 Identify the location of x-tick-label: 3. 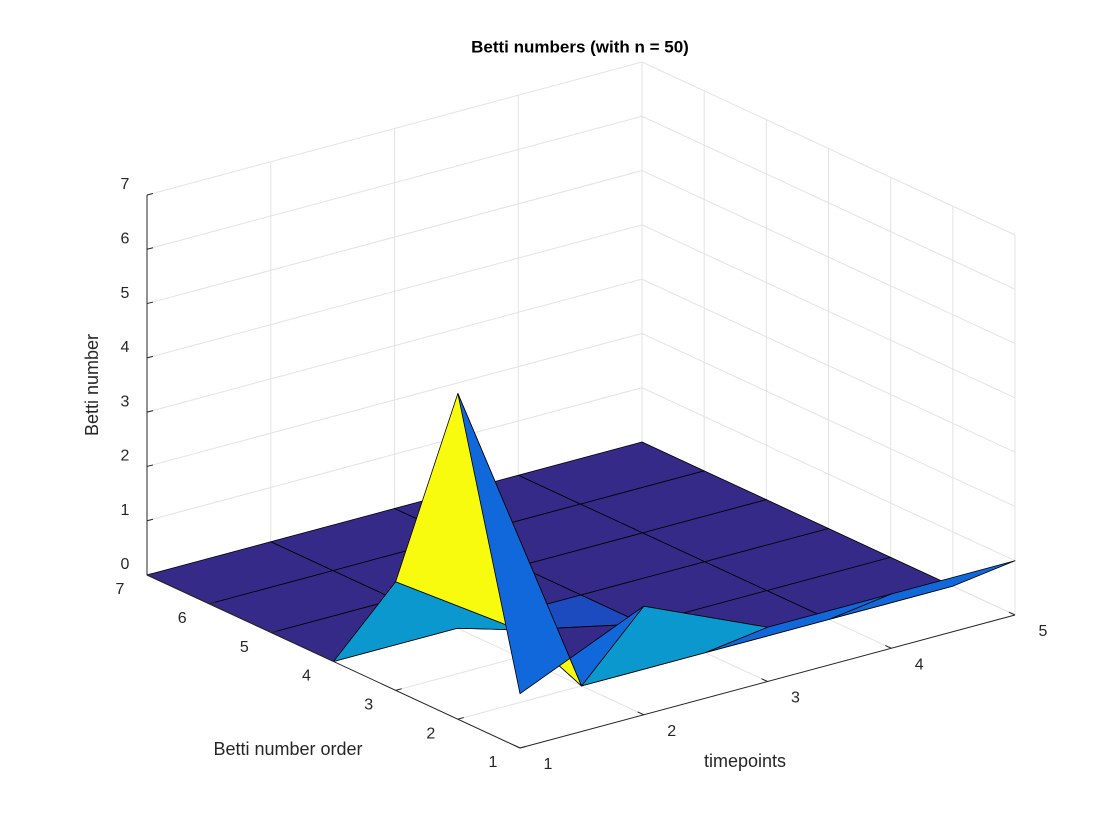
(795, 698).